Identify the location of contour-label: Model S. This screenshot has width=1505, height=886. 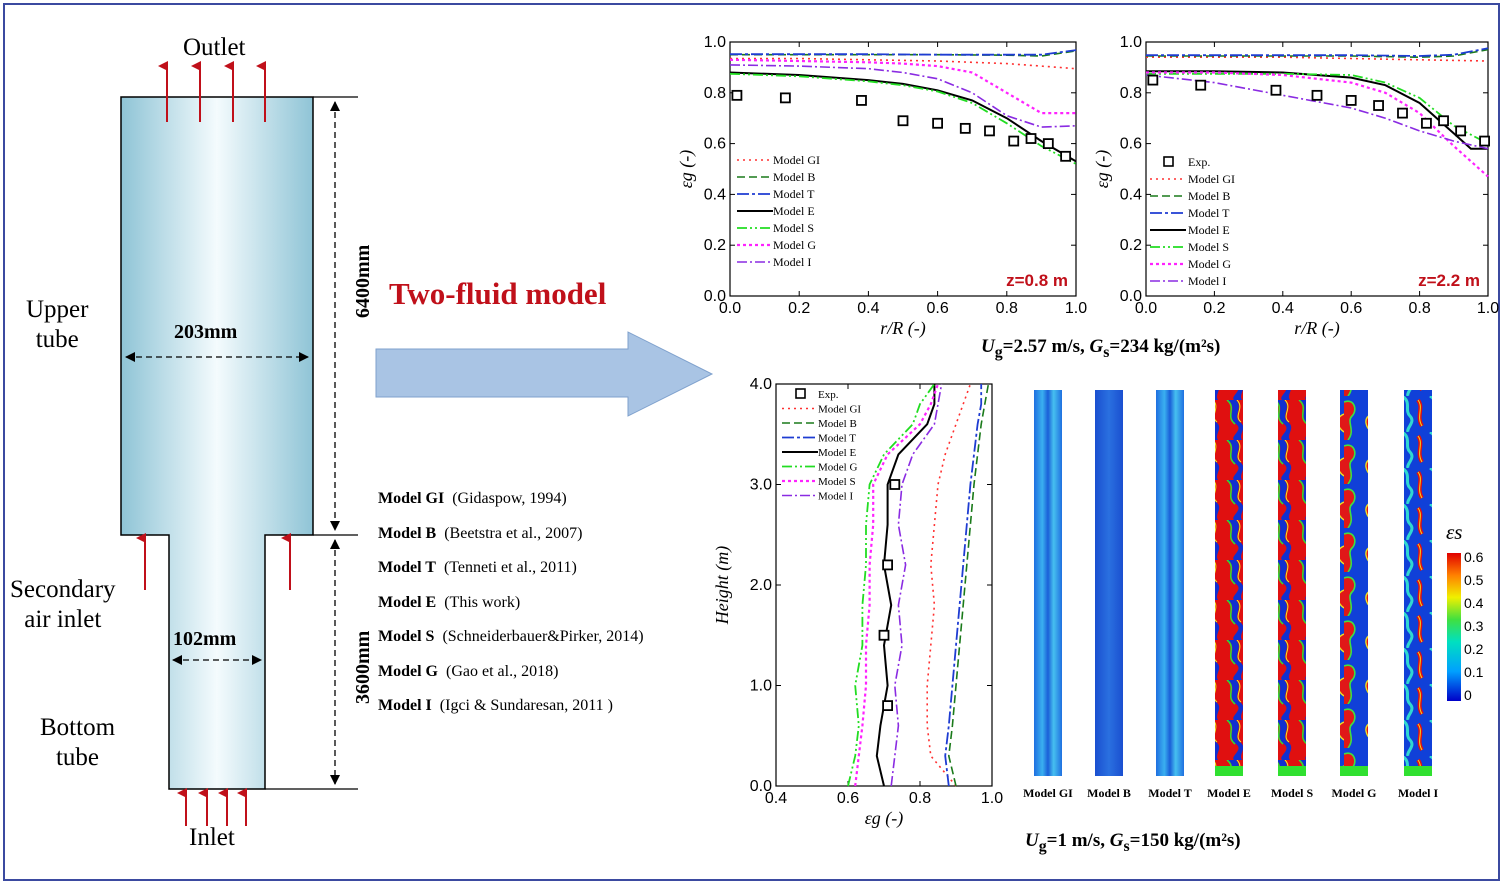
(1292, 793).